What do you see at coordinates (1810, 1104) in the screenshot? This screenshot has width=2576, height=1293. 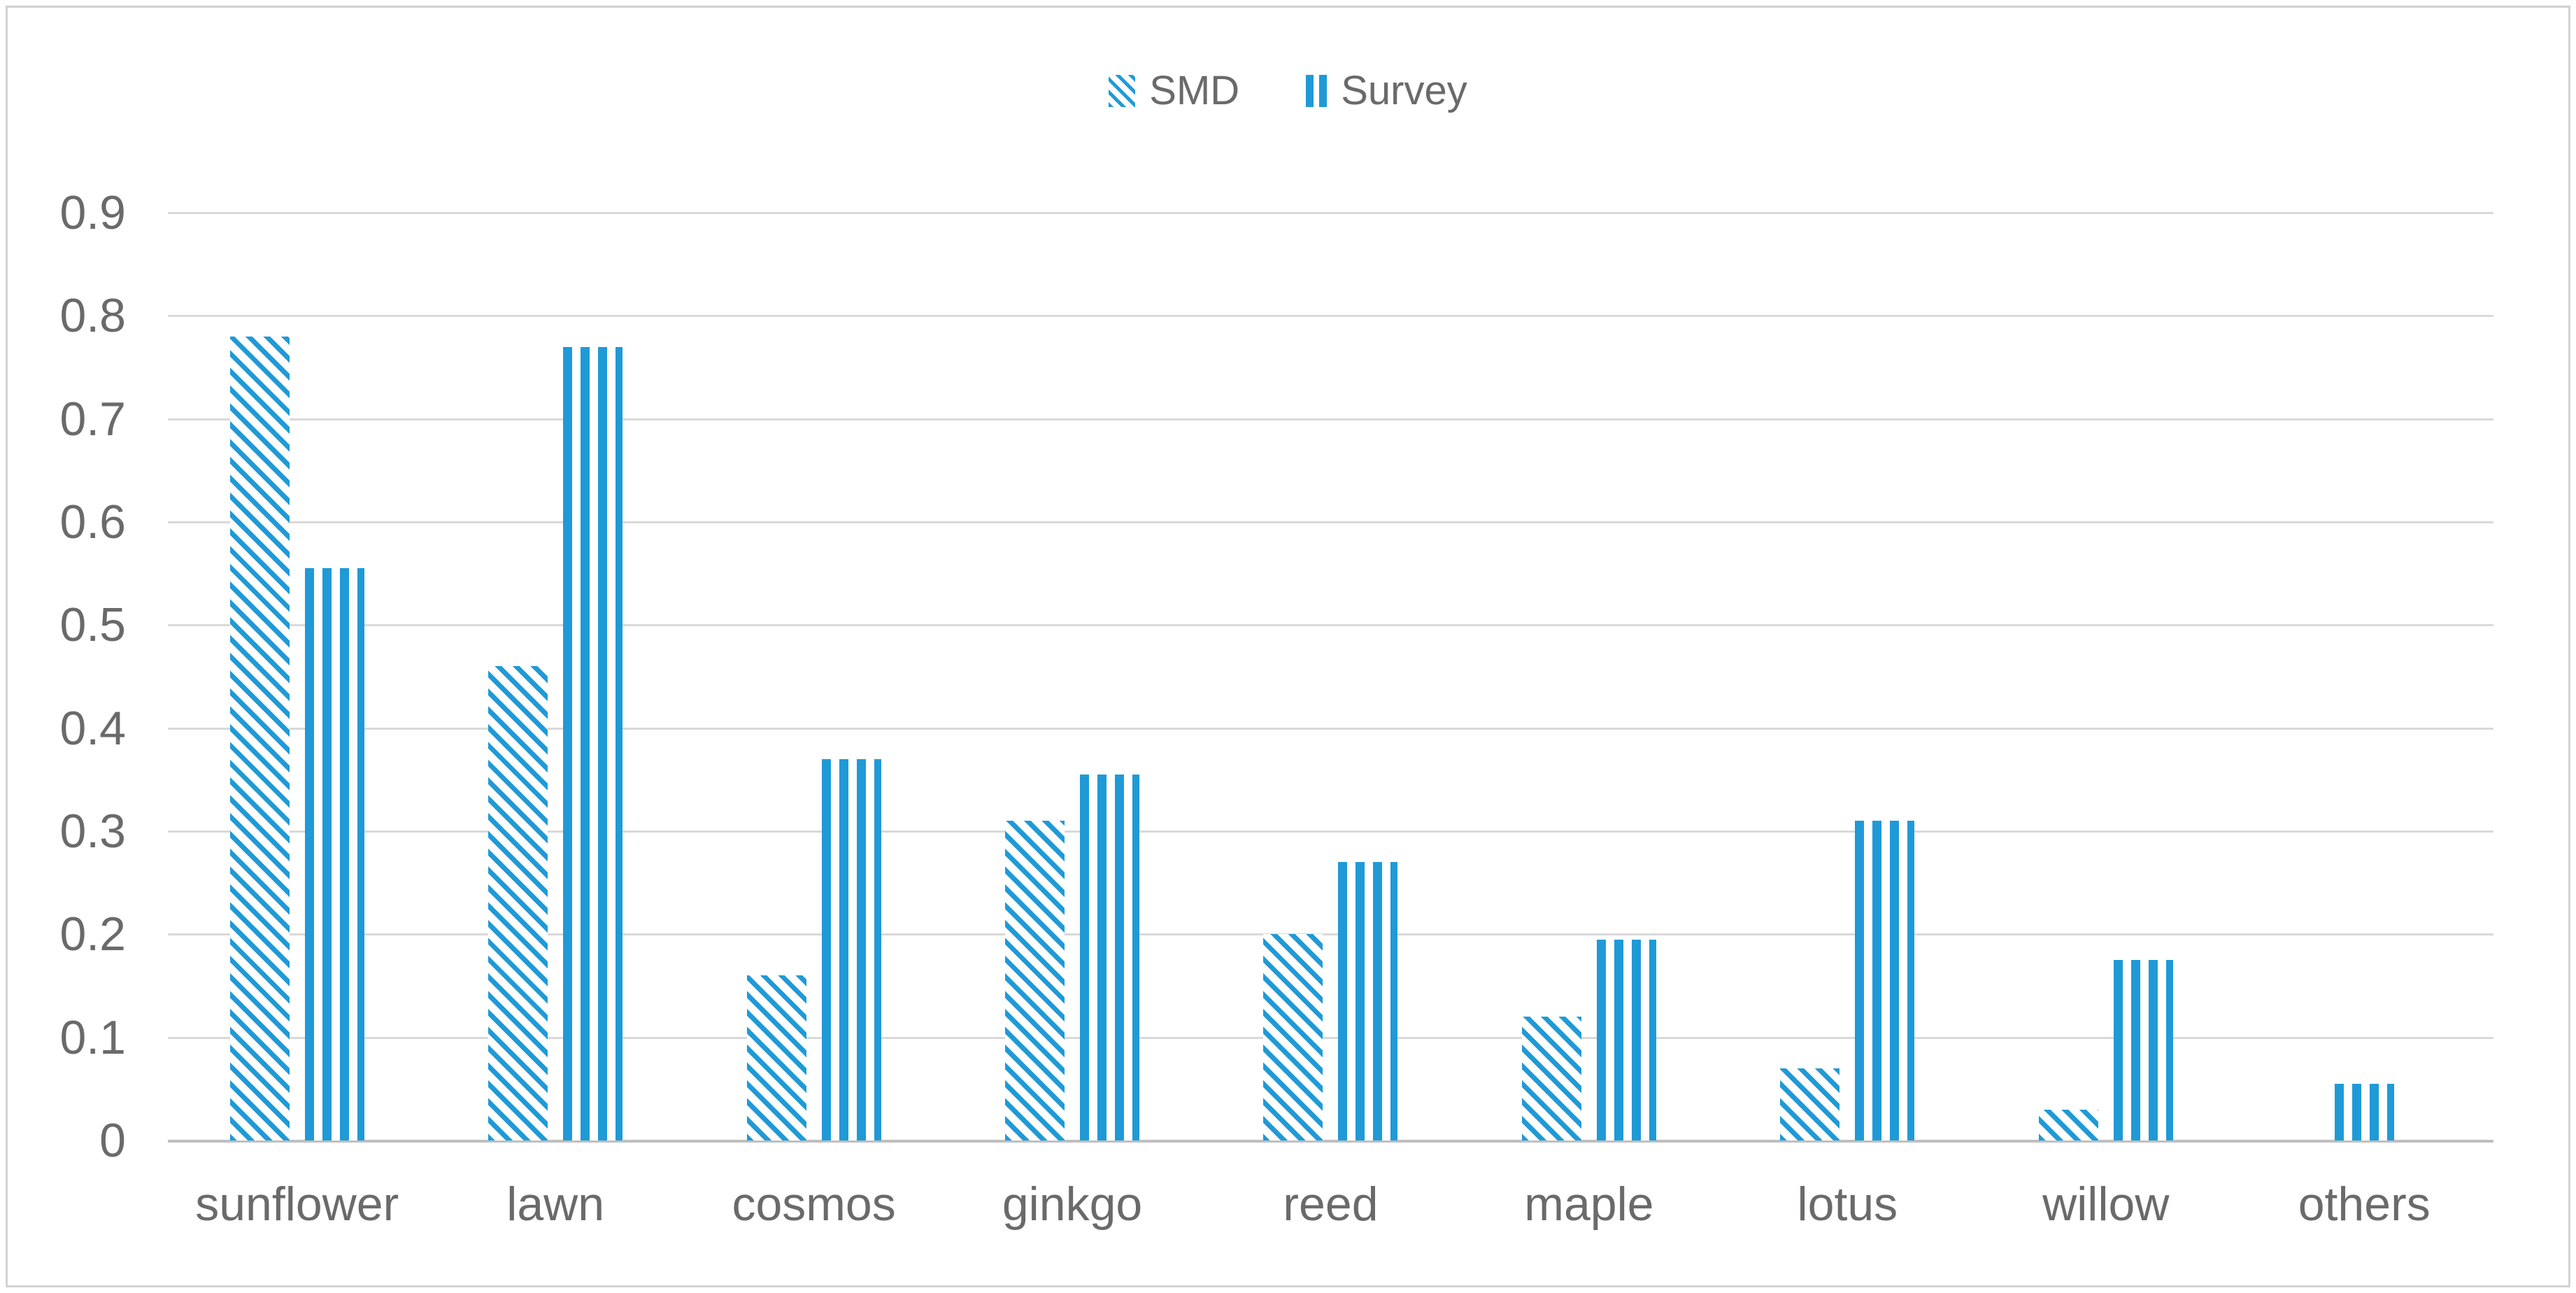 I see `bar-smd-lotus` at bounding box center [1810, 1104].